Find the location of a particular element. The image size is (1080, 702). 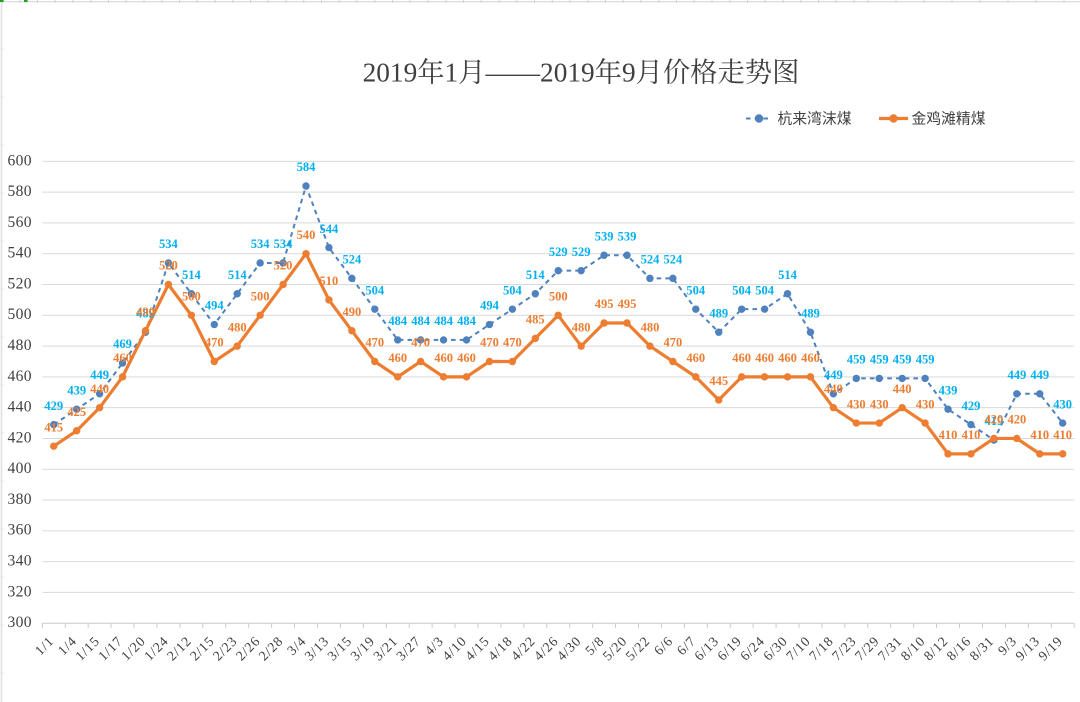

svg-text: 469 is located at coordinates (122, 344).